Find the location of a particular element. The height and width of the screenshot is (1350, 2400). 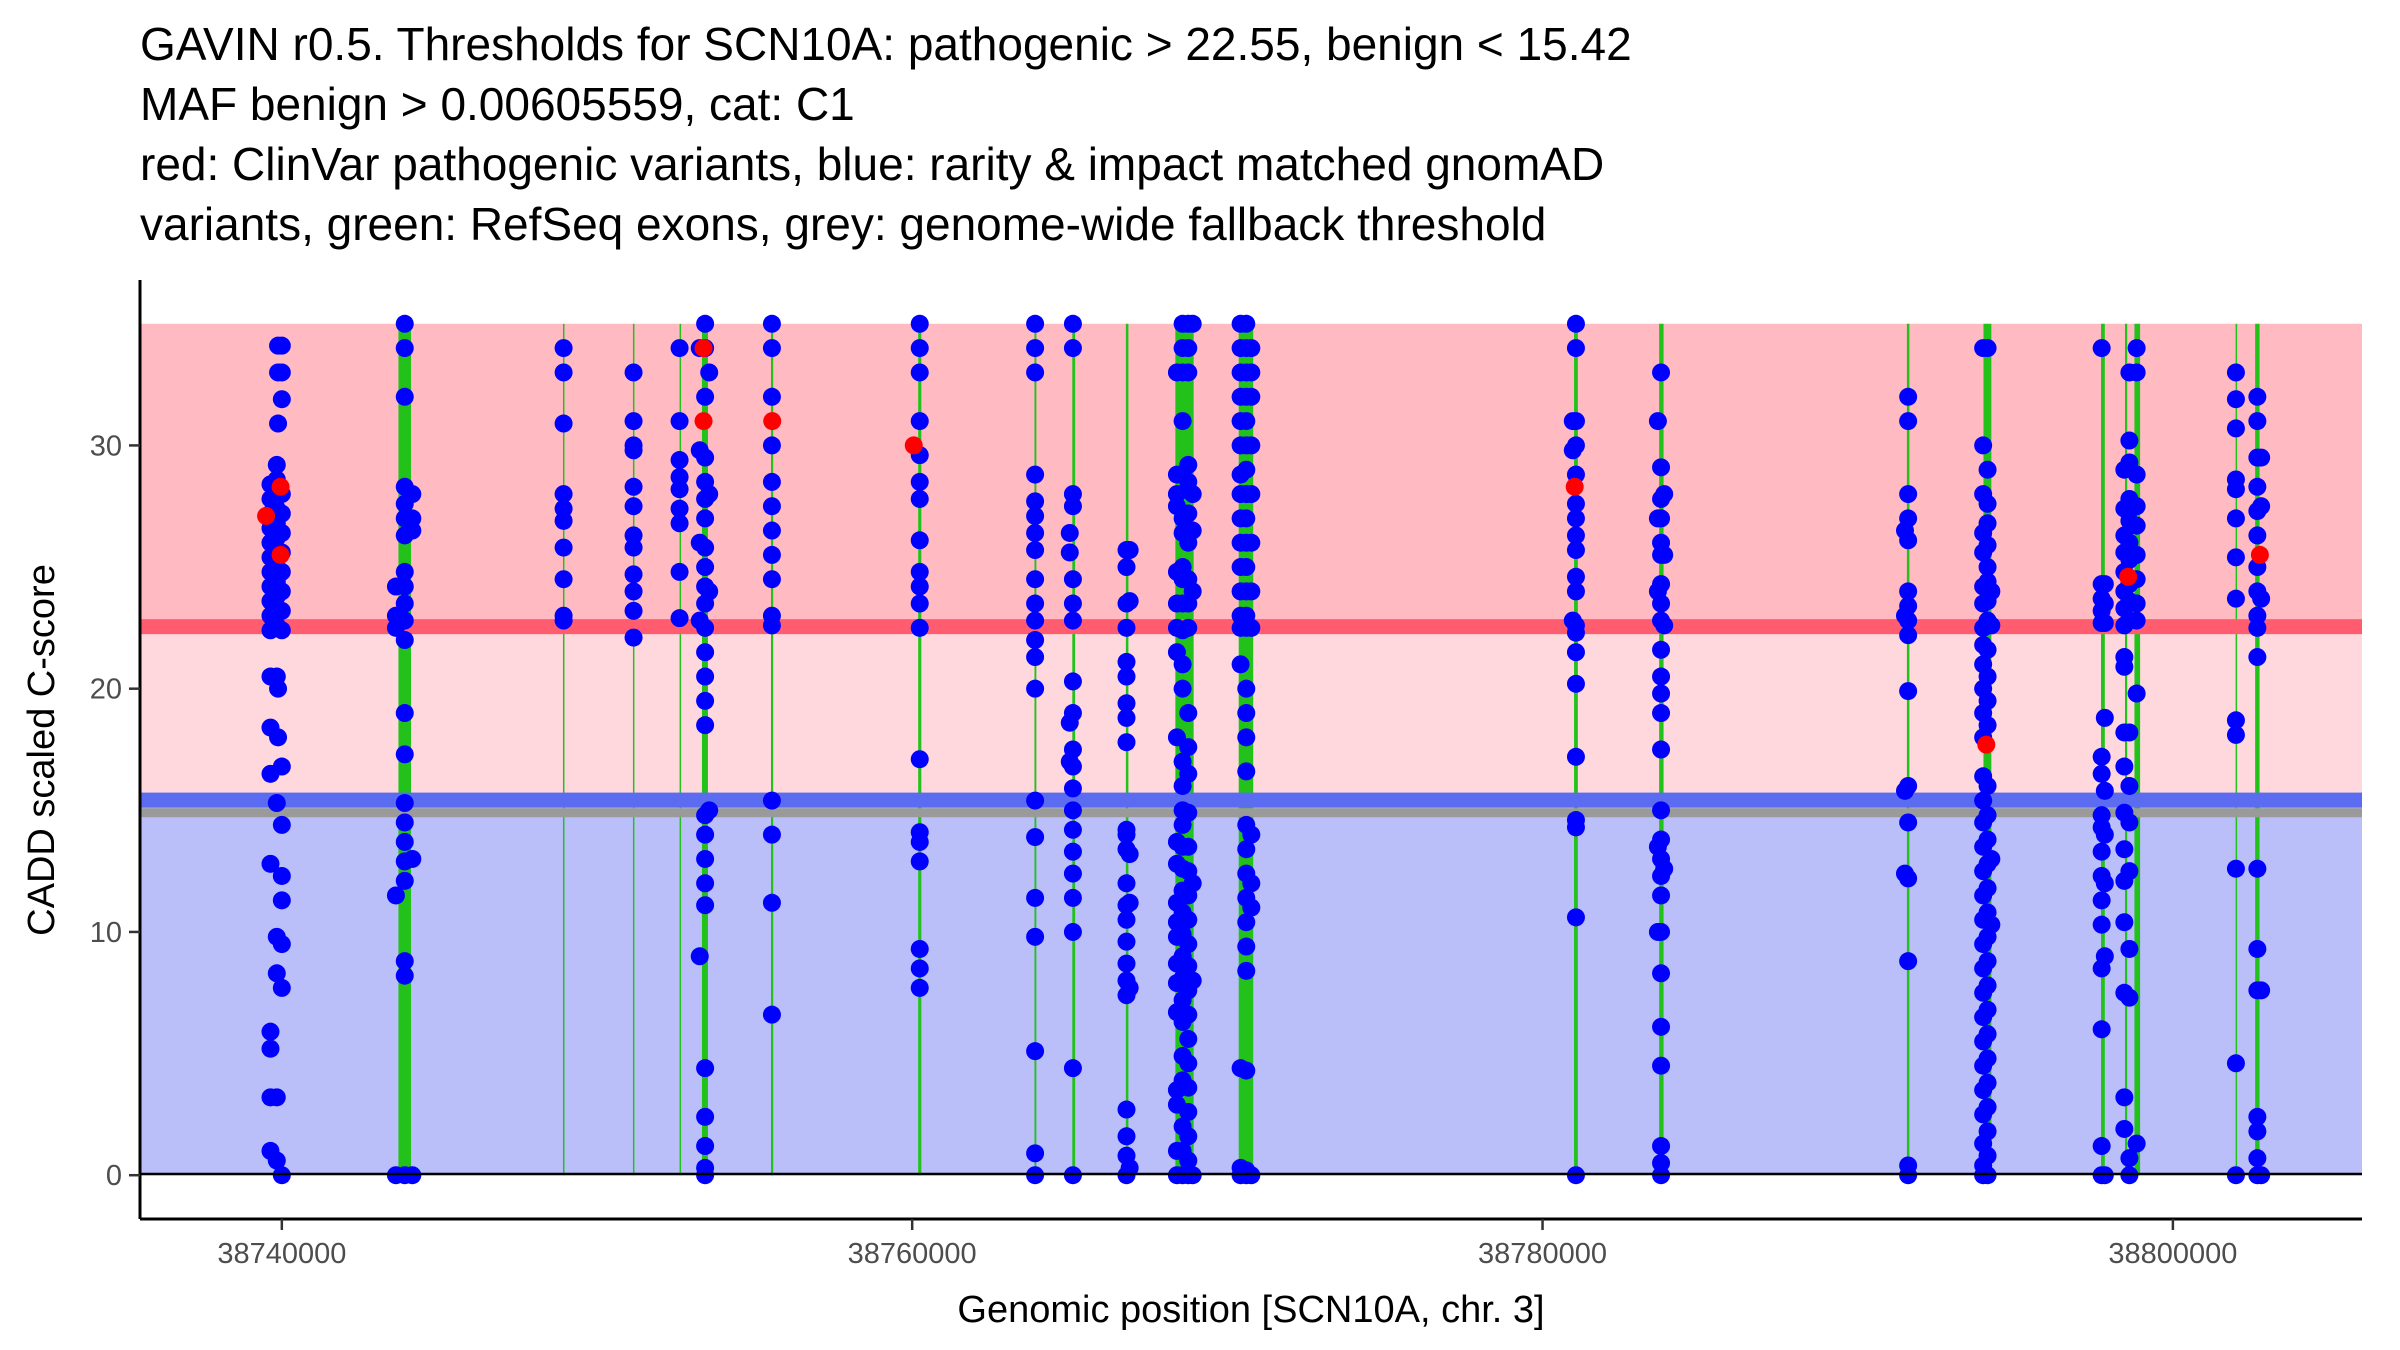

clinvar-point is located at coordinates (1574, 486).